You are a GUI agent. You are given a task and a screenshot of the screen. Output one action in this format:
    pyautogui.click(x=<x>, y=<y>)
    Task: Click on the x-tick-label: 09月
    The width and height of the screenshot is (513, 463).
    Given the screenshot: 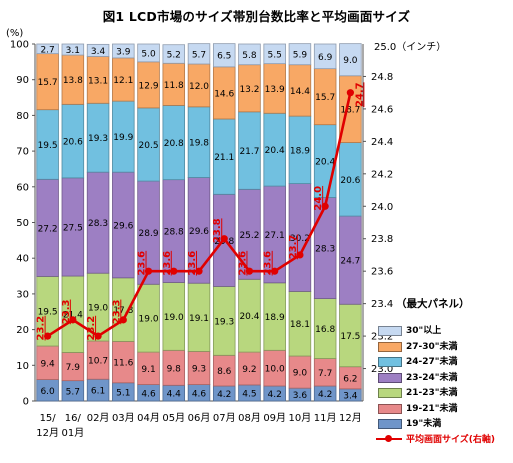 What is the action you would take?
    pyautogui.click(x=274, y=418)
    